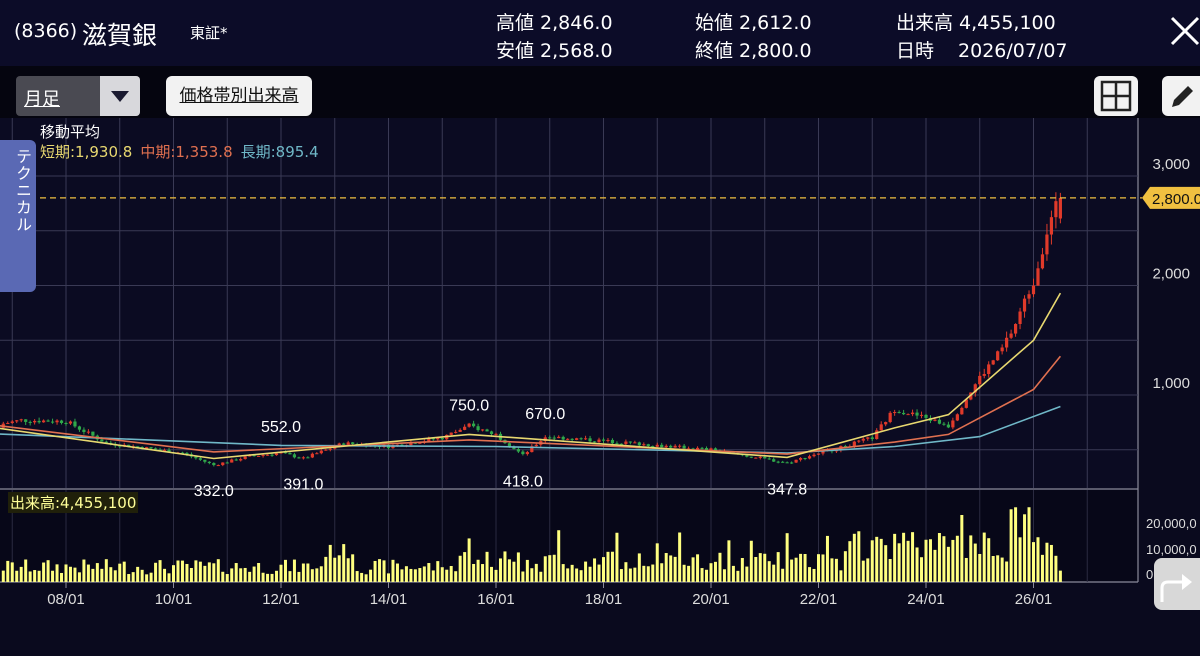 This screenshot has width=1200, height=656. What do you see at coordinates (1116, 96) in the screenshot?
I see `grid-layout-button` at bounding box center [1116, 96].